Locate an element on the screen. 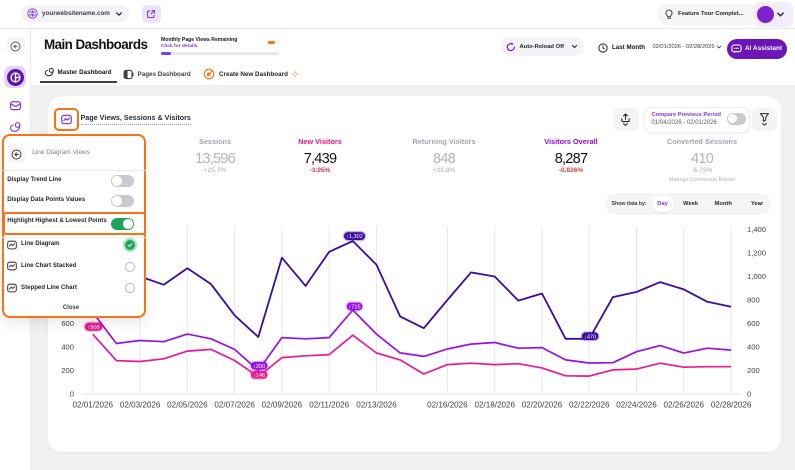  svg-text: ↑508 is located at coordinates (93, 328).